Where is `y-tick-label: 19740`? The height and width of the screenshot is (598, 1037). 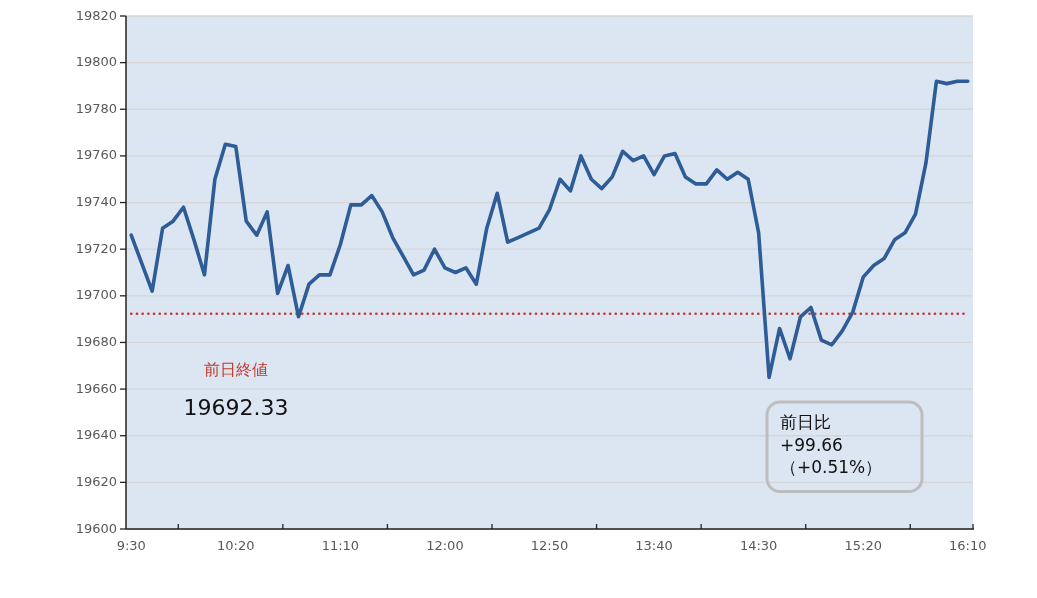
y-tick-label: 19740 is located at coordinates (96, 202).